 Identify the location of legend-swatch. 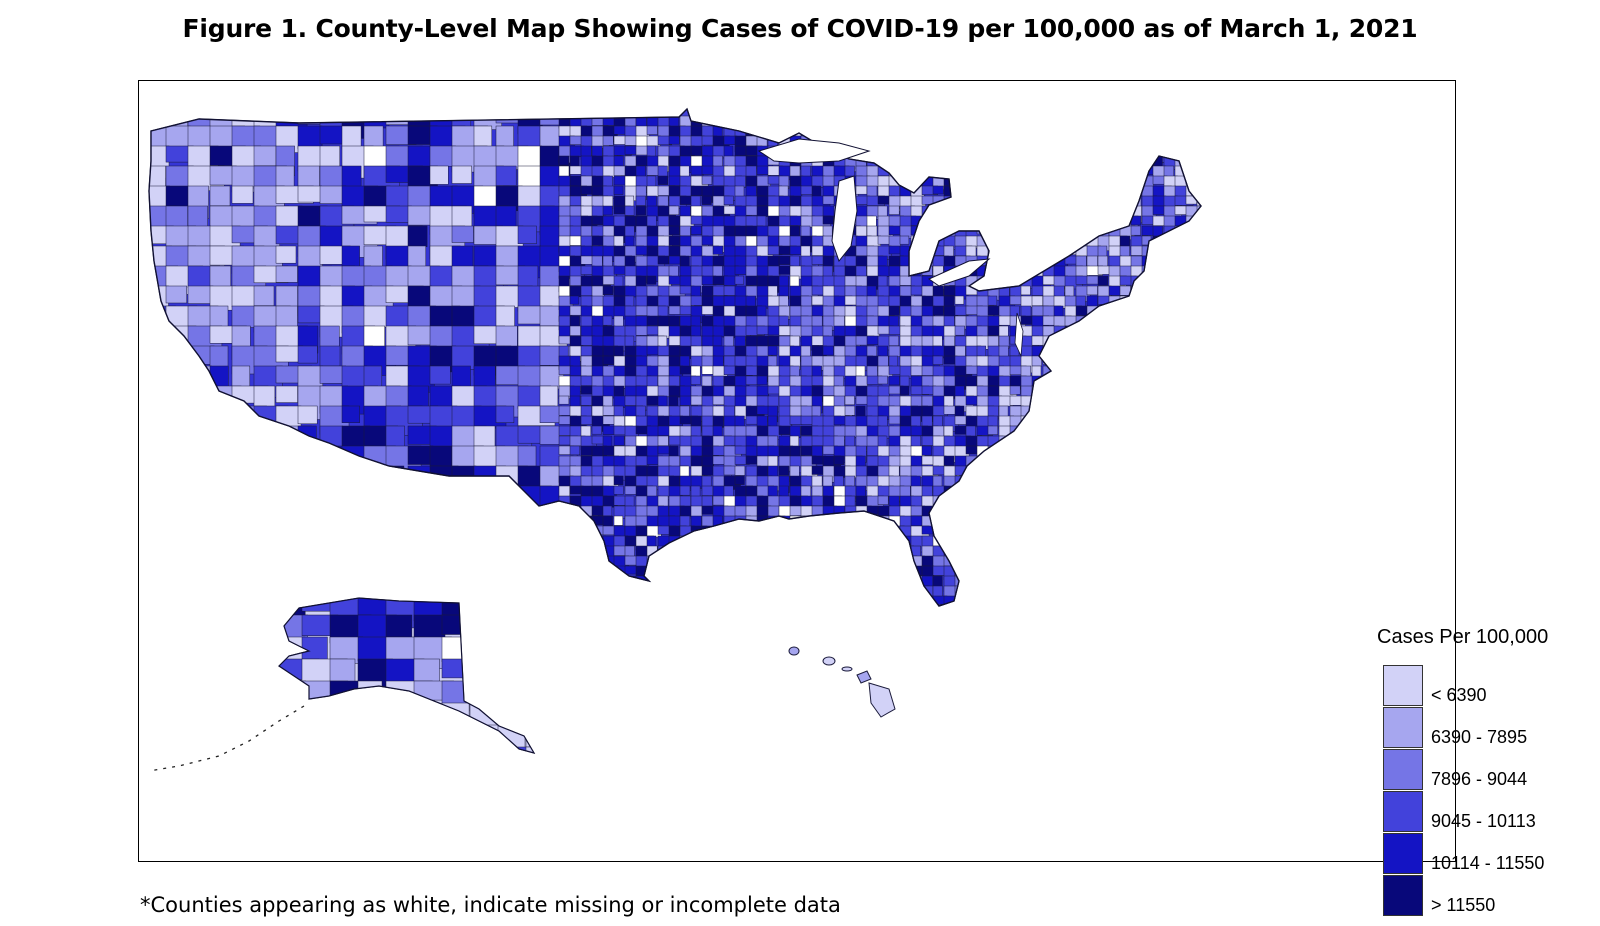
(1403, 853).